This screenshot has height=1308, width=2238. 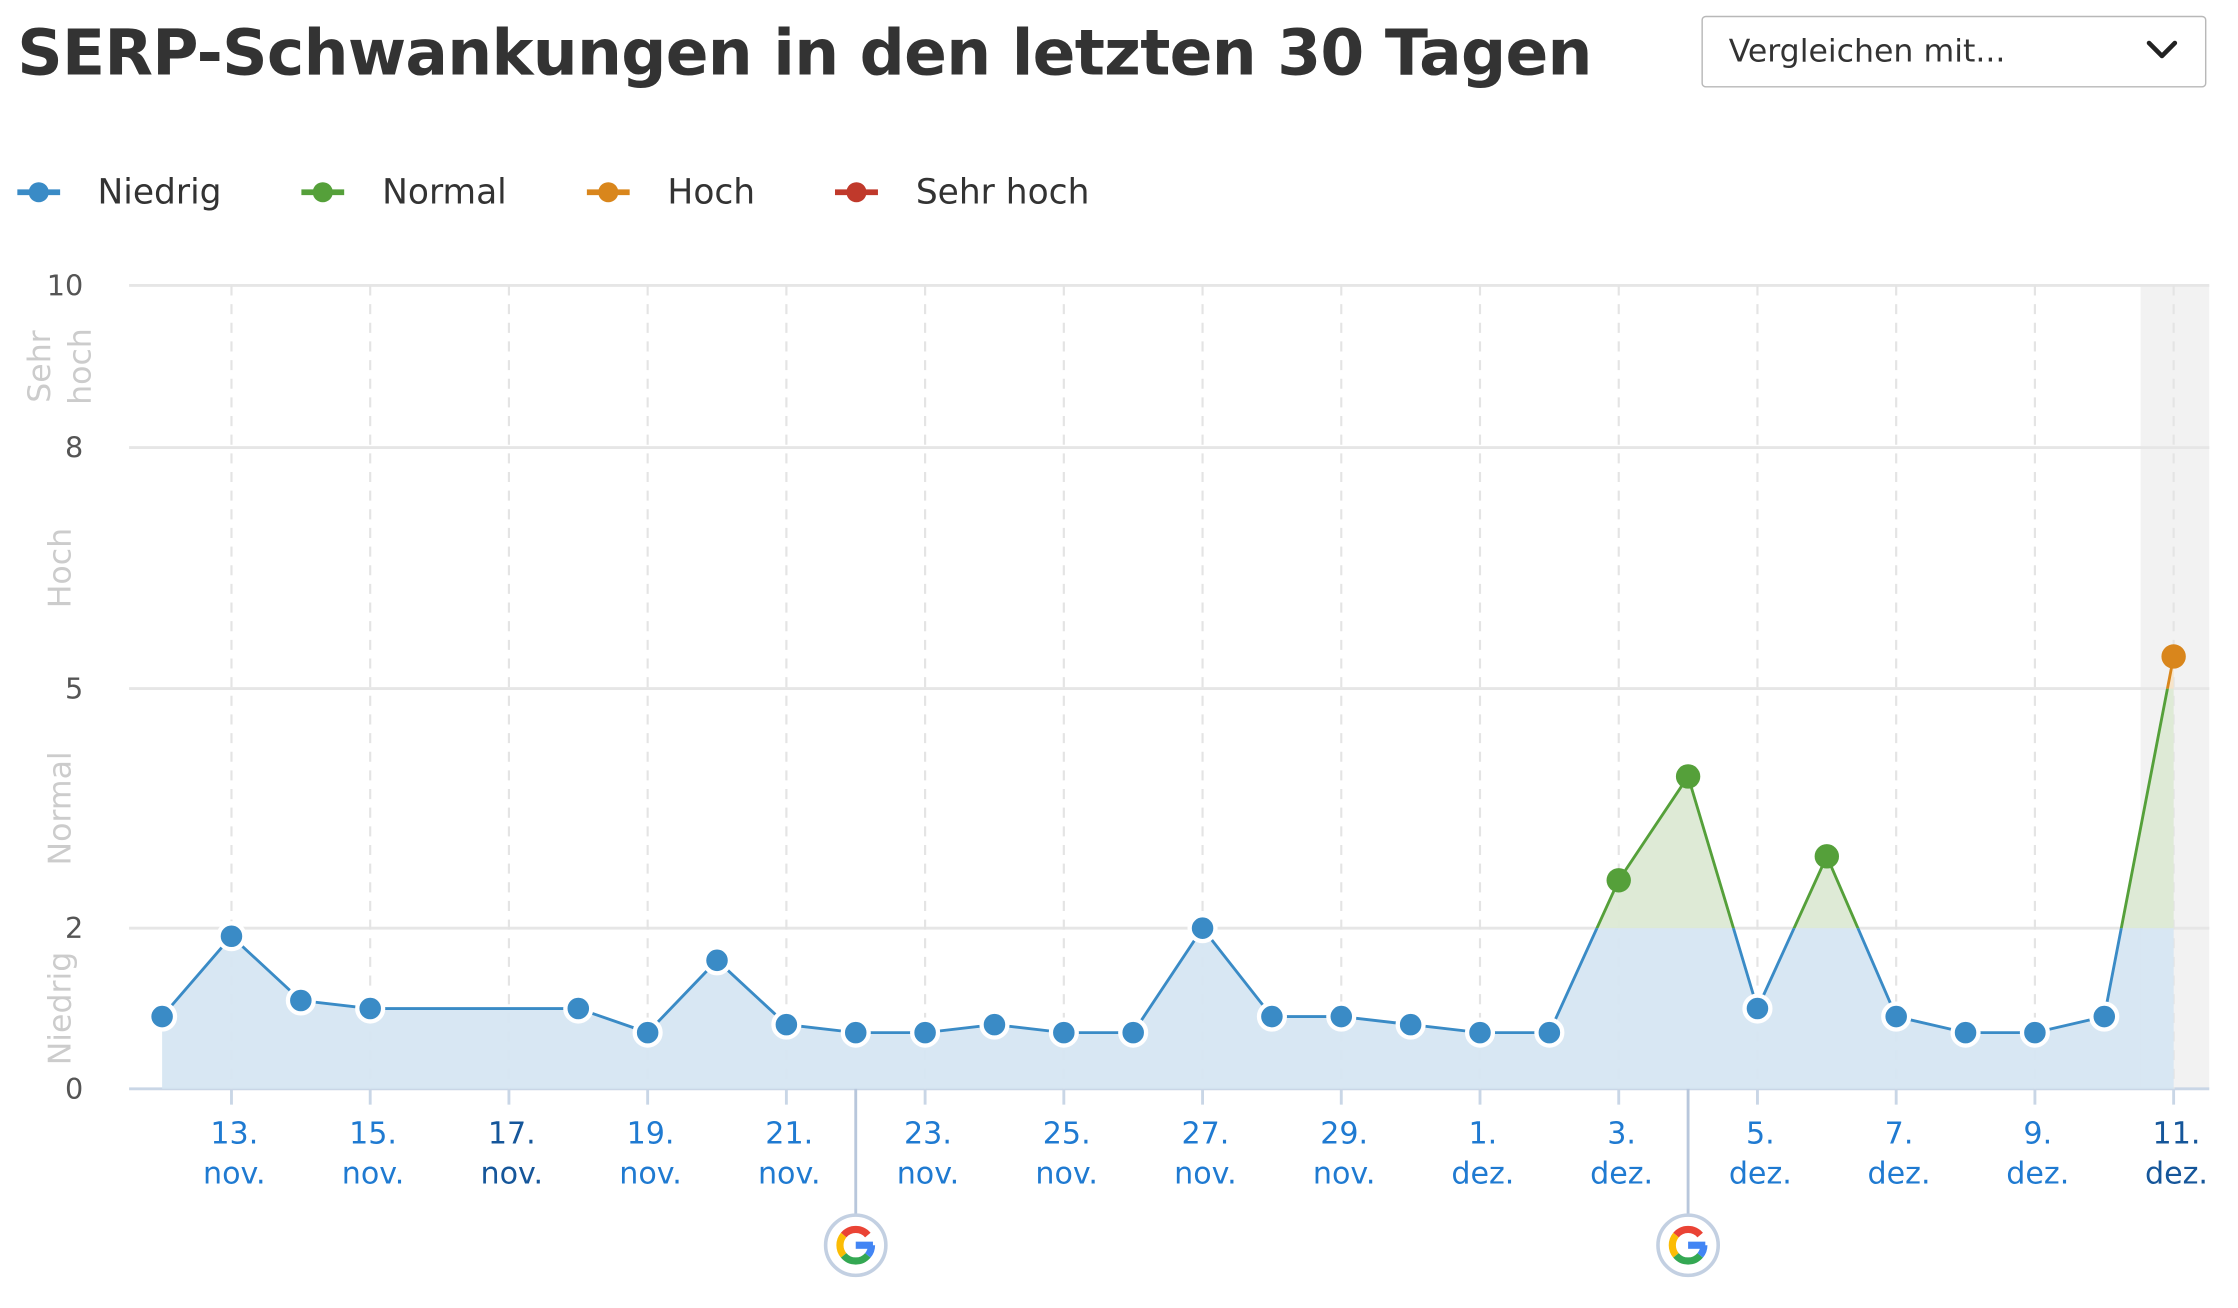 What do you see at coordinates (2170, 672) in the screenshot?
I see `area-fill-hoch` at bounding box center [2170, 672].